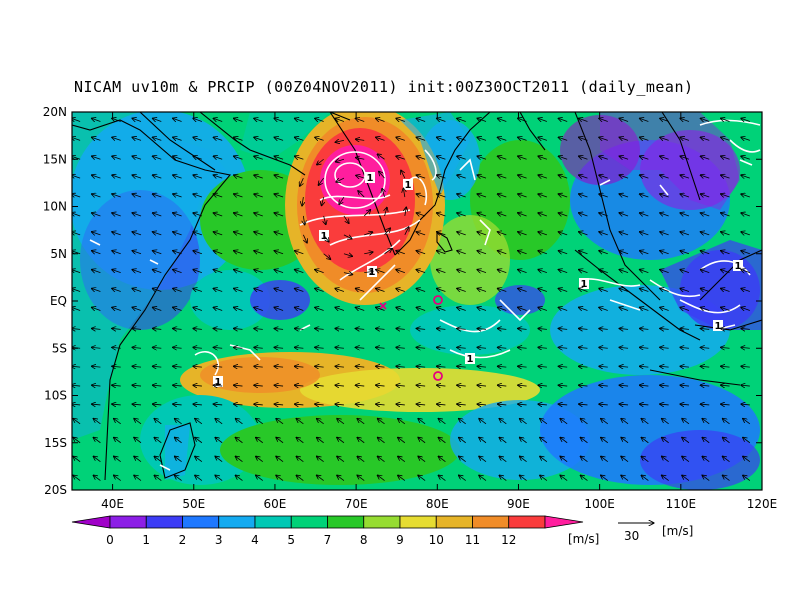  Describe the element at coordinates (599, 504) in the screenshot. I see `lon-tick-label: 100E` at that location.